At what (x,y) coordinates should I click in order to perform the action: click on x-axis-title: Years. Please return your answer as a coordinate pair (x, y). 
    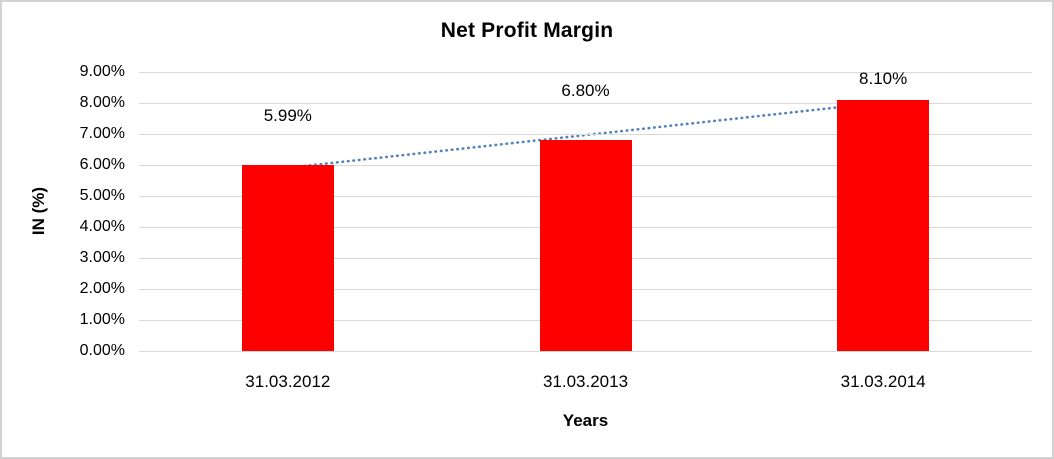
    Looking at the image, I should click on (585, 420).